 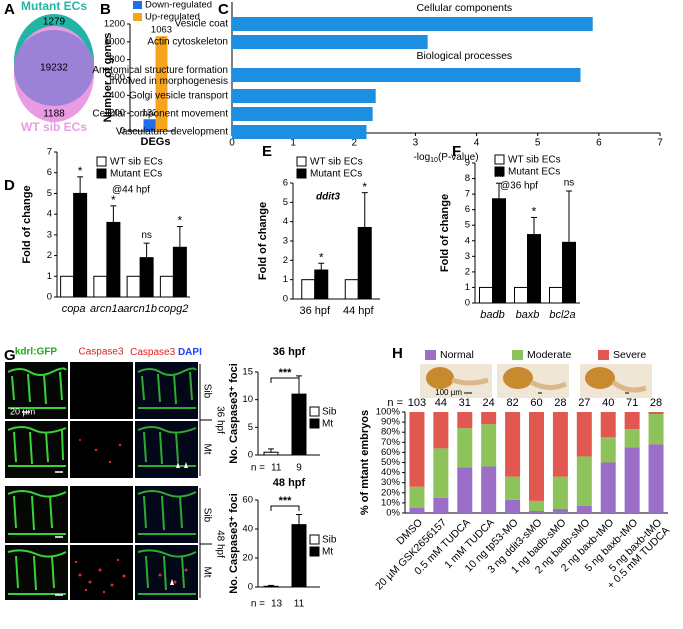 What do you see at coordinates (234, 413) in the screenshot?
I see `y-axis-label: No. Caspase3⁺ foci` at bounding box center [234, 413].